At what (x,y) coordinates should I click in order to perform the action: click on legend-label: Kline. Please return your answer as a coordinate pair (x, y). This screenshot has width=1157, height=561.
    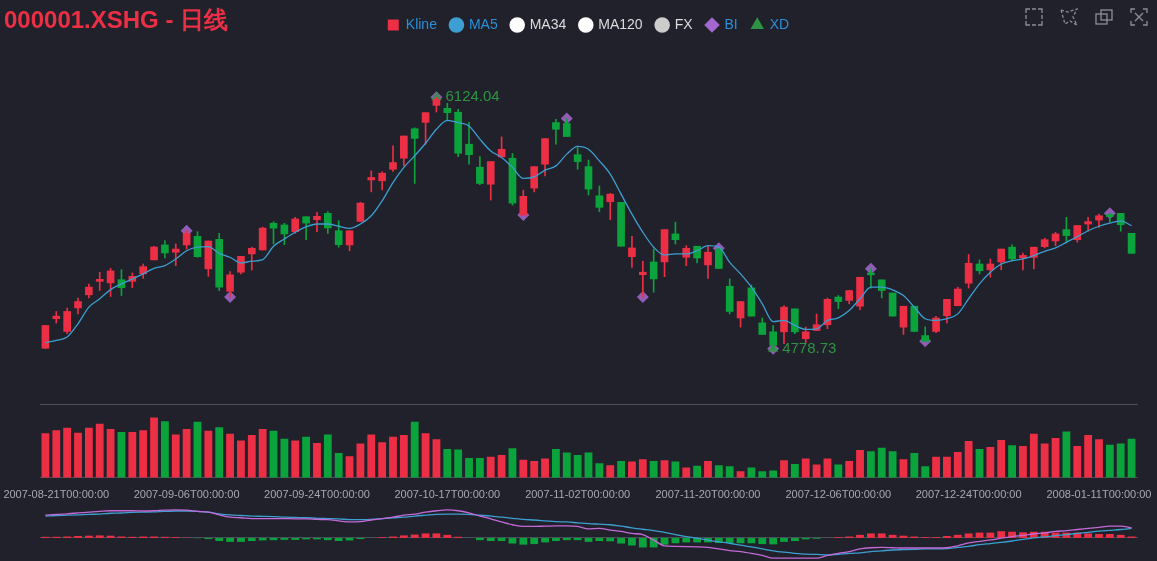
    Looking at the image, I should click on (421, 23).